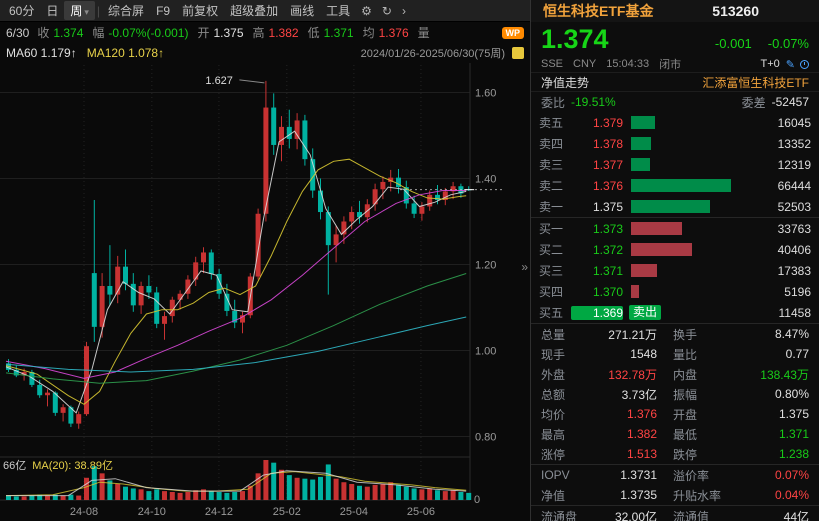  Describe the element at coordinates (675, 165) in the screenshot. I see `ask-row: 卖三 1.377 12319` at that location.